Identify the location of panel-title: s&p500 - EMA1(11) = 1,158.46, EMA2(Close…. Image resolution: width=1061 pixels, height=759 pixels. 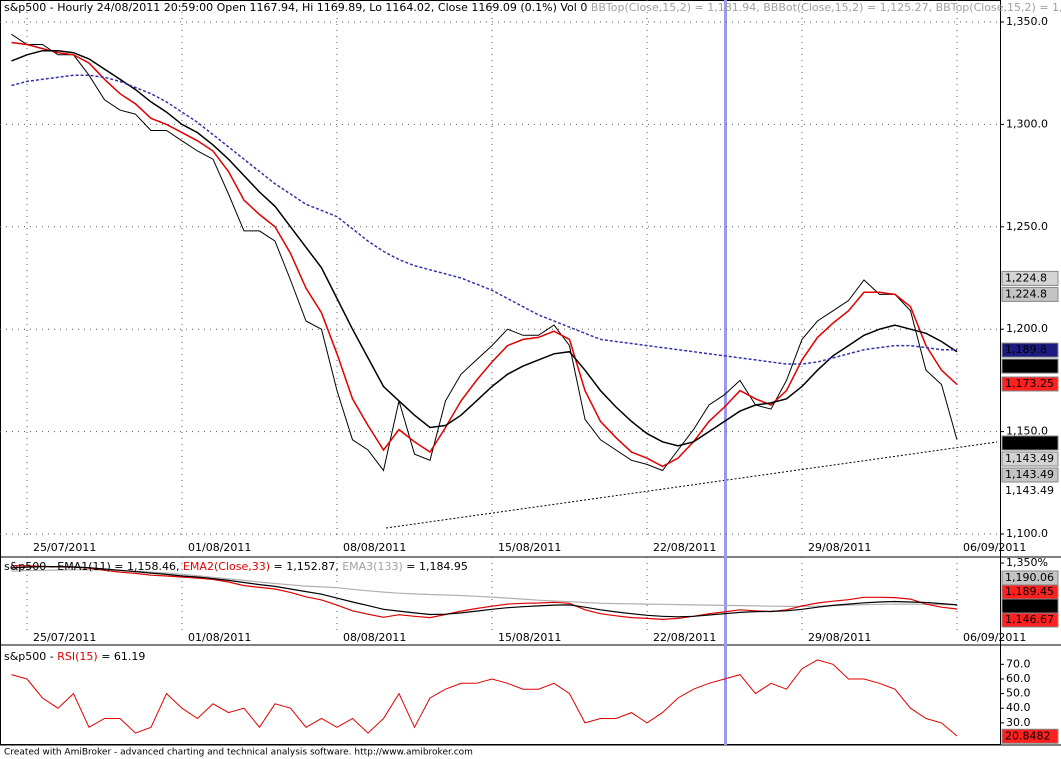
(236, 566).